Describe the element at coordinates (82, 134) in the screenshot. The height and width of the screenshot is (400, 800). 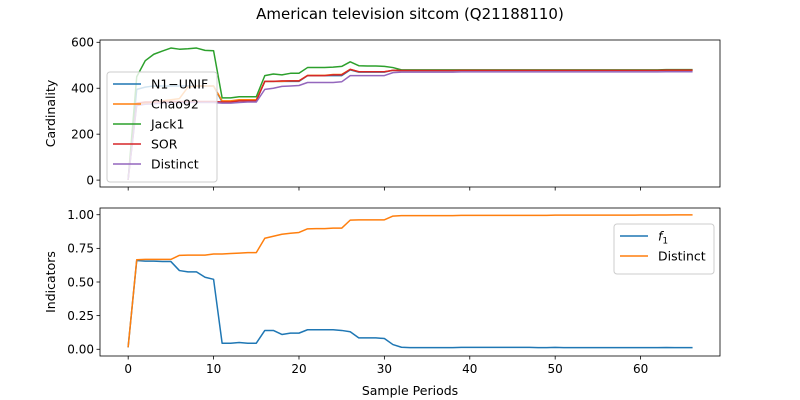
I see `y-tick-label: 200` at that location.